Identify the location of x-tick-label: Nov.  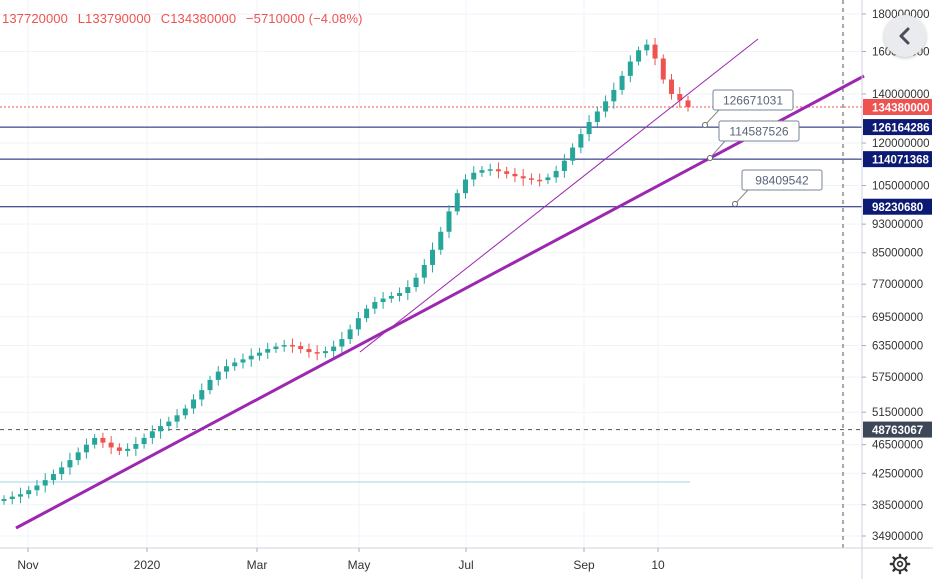
(27, 565).